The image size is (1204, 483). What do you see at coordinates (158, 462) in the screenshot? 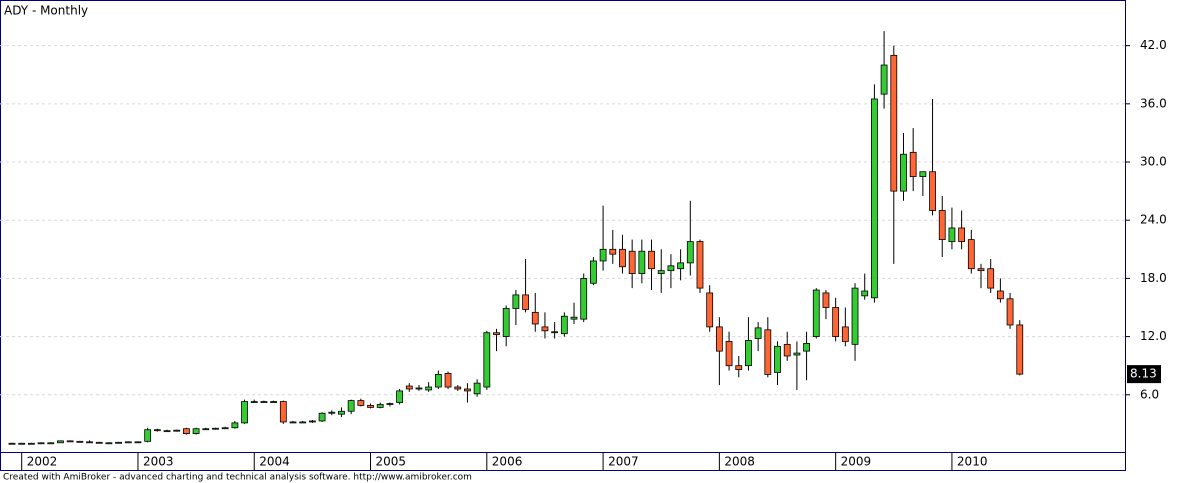
I see `x-tick-label: 2003` at bounding box center [158, 462].